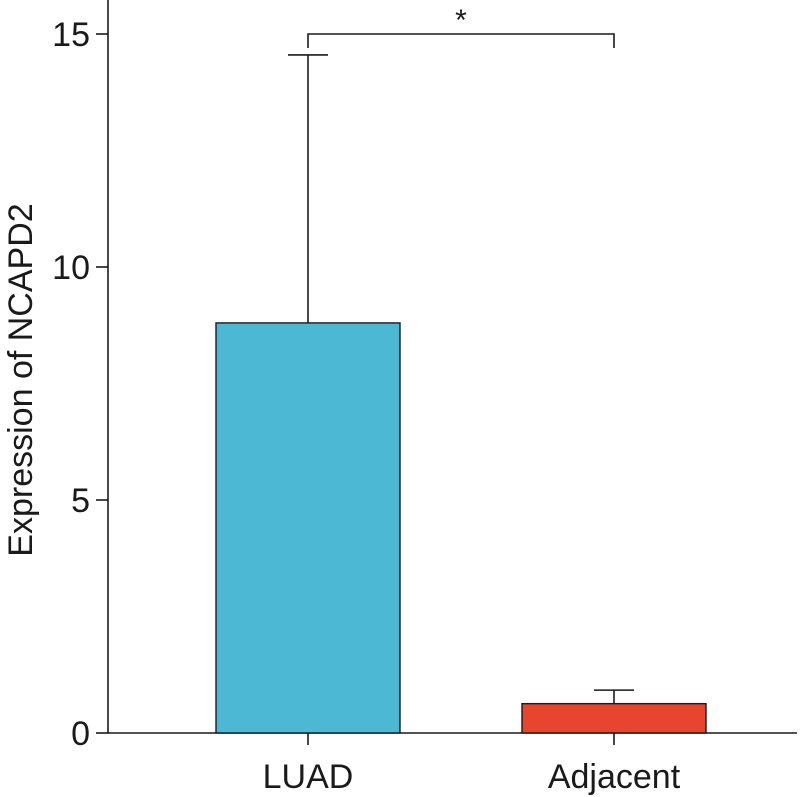 The height and width of the screenshot is (797, 800). I want to click on y-tick-label: 15, so click(71, 35).